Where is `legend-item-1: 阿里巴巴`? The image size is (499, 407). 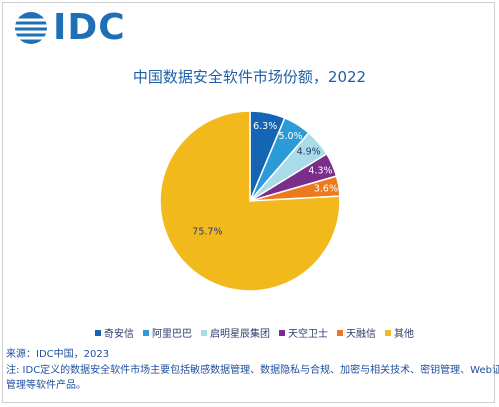 legend-item-1: 阿里巴巴 is located at coordinates (167, 332).